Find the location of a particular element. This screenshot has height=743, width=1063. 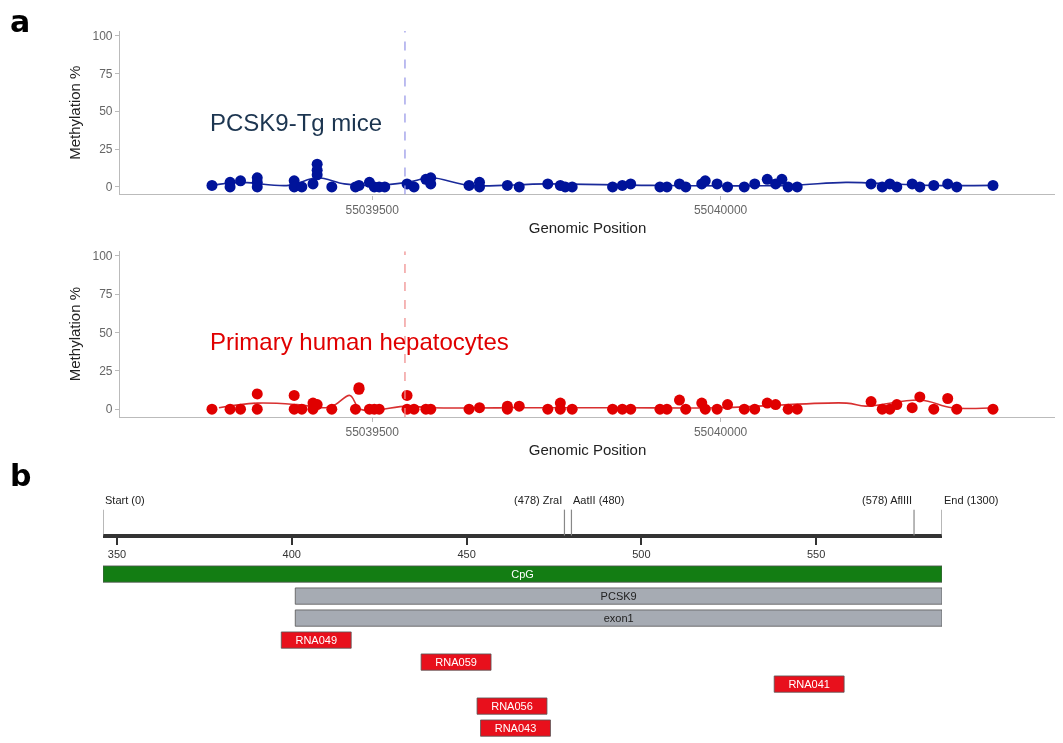

data-label: PCSK9 is located at coordinates (618, 596).